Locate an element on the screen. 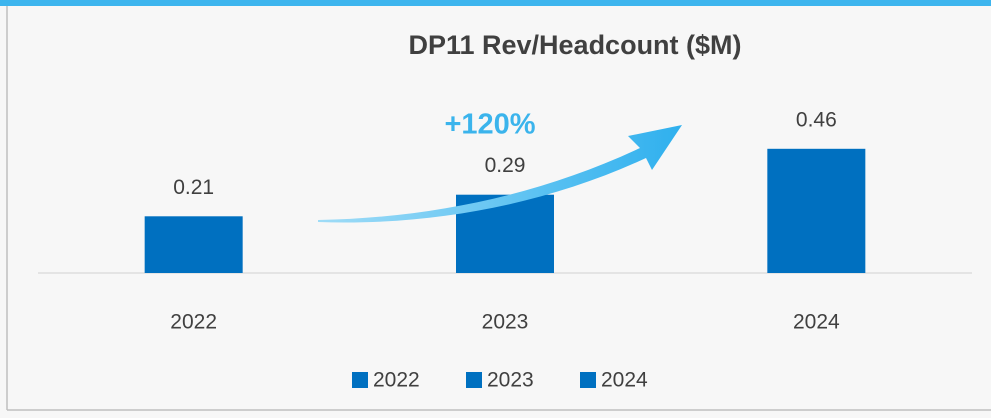  growth-arrow is located at coordinates (500, 174).